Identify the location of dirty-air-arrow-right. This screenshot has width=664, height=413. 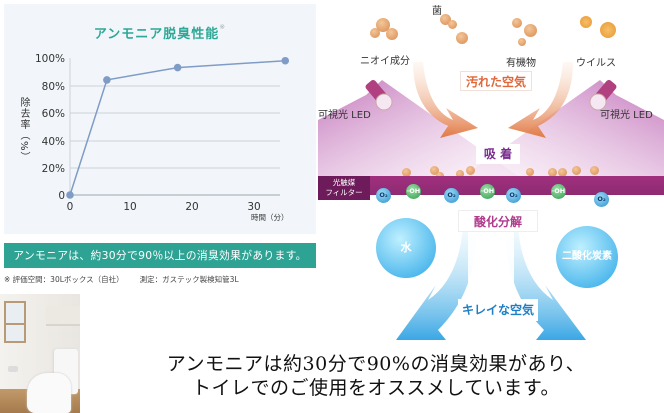
(540, 100).